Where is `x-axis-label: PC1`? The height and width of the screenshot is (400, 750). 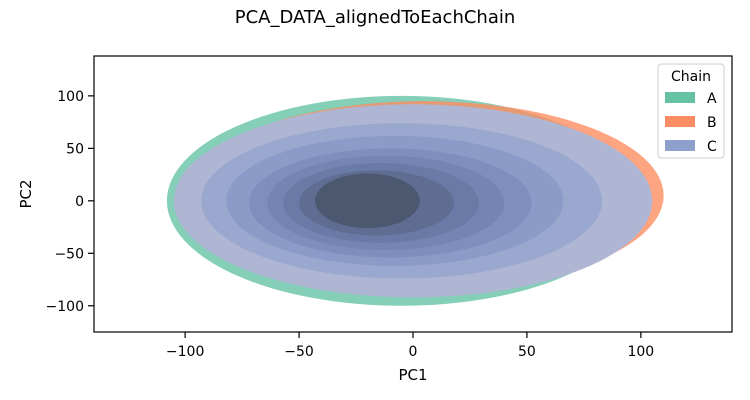 x-axis-label: PC1 is located at coordinates (412, 375).